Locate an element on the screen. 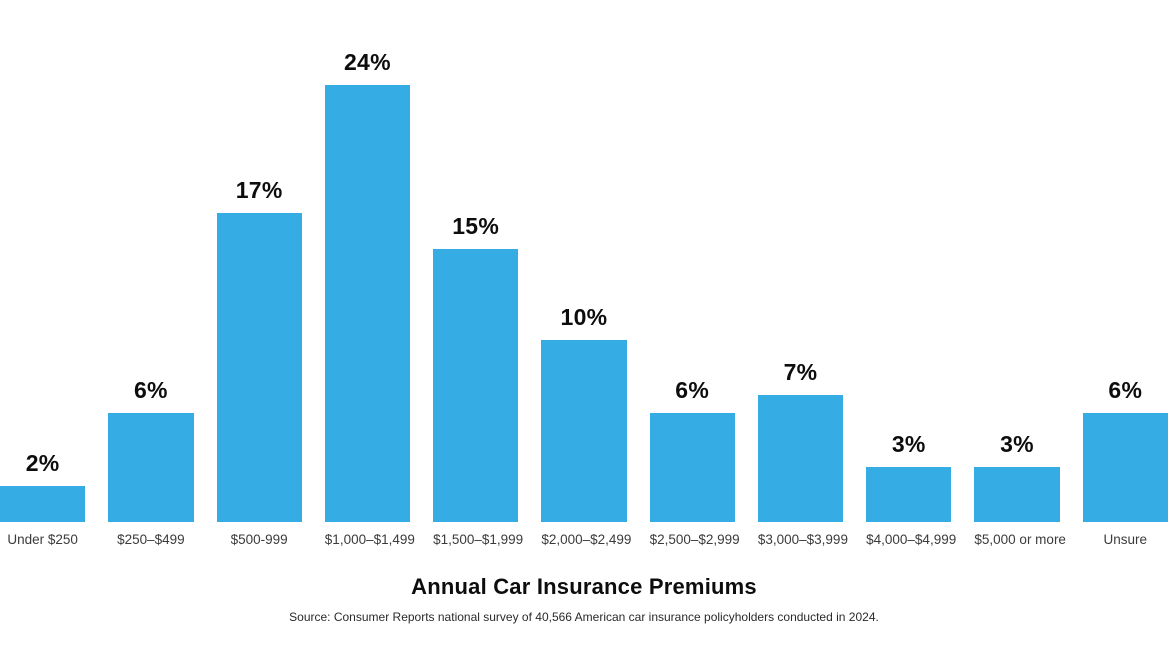 This screenshot has height=657, width=1168. category-label: $2,500–$2,999 is located at coordinates (694, 539).